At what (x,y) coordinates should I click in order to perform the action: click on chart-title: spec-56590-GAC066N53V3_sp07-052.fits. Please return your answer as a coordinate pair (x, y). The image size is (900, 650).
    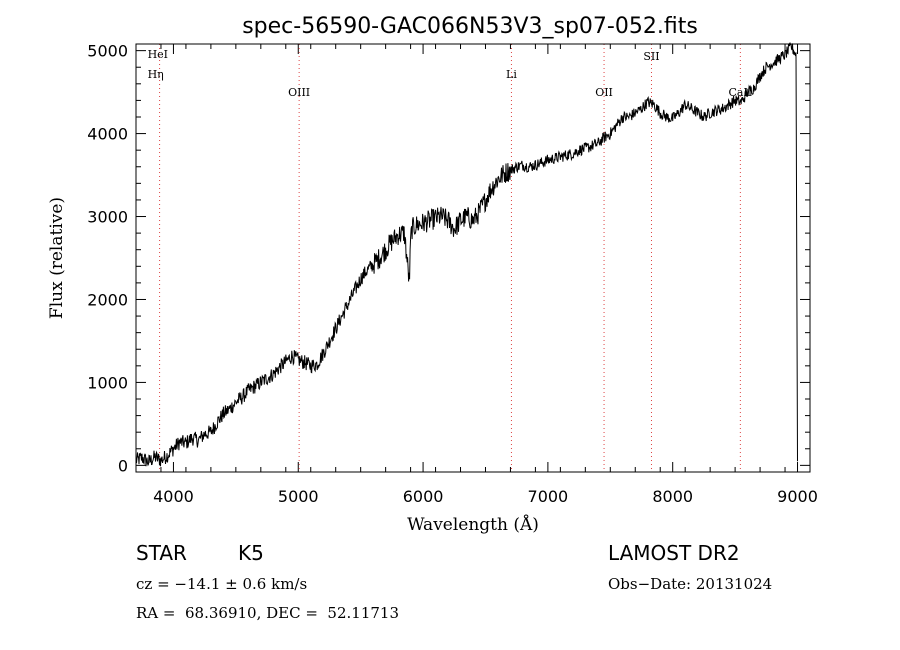
    Looking at the image, I should click on (470, 26).